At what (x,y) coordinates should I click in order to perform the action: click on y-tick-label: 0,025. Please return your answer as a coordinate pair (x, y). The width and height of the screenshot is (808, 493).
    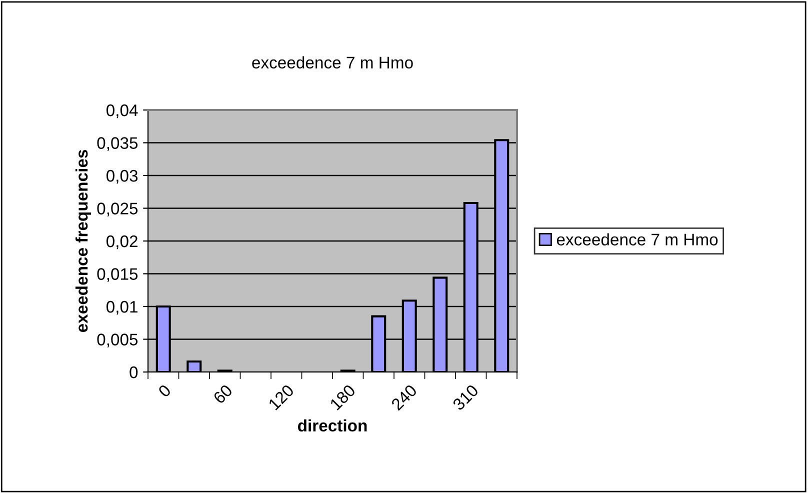
    Looking at the image, I should click on (117, 209).